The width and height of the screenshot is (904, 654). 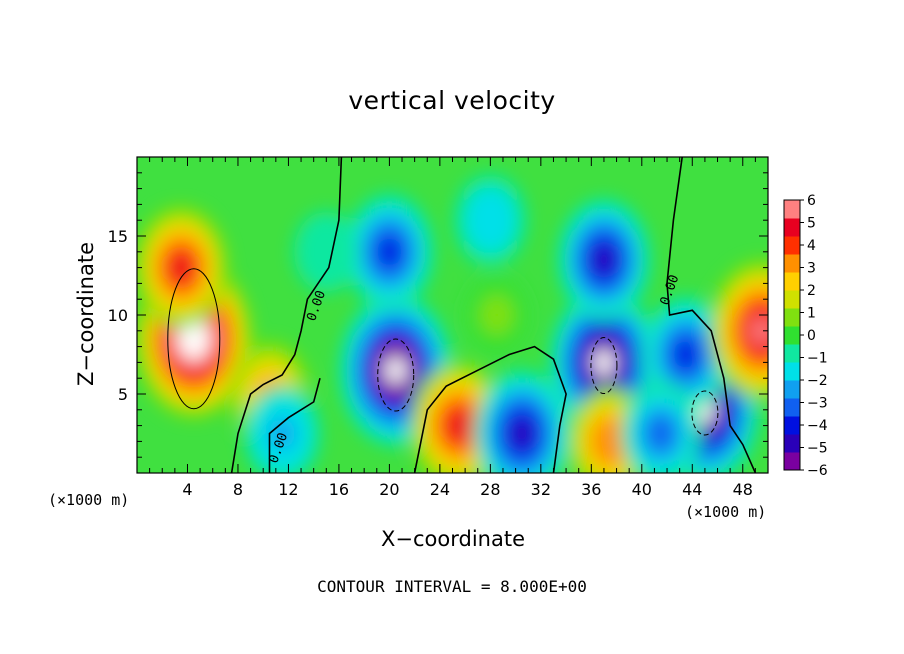 I want to click on x-tick-label: 48, so click(x=743, y=489).